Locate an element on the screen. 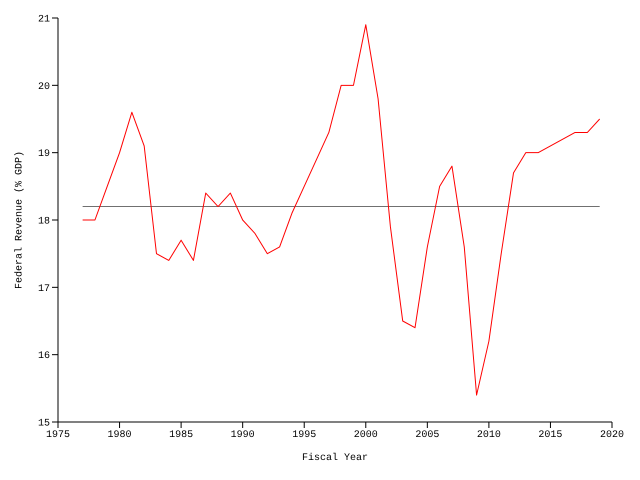 The height and width of the screenshot is (480, 640). y-tick-label: 21 is located at coordinates (44, 20).